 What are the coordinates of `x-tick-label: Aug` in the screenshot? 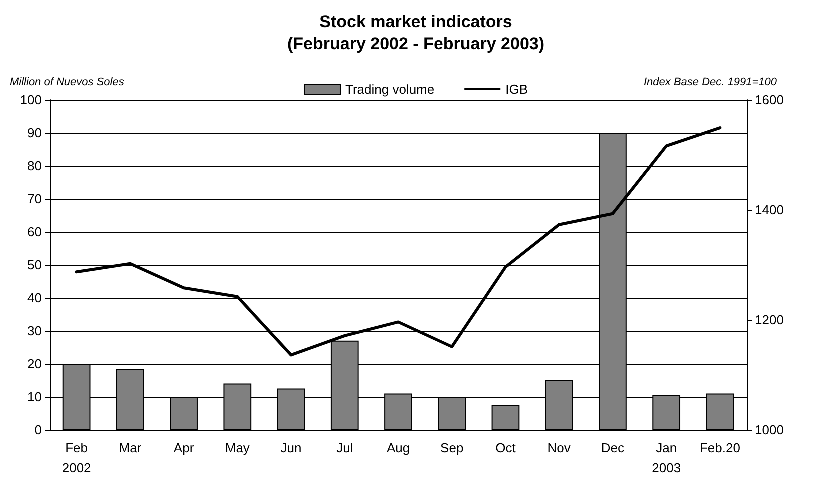 It's located at (398, 448).